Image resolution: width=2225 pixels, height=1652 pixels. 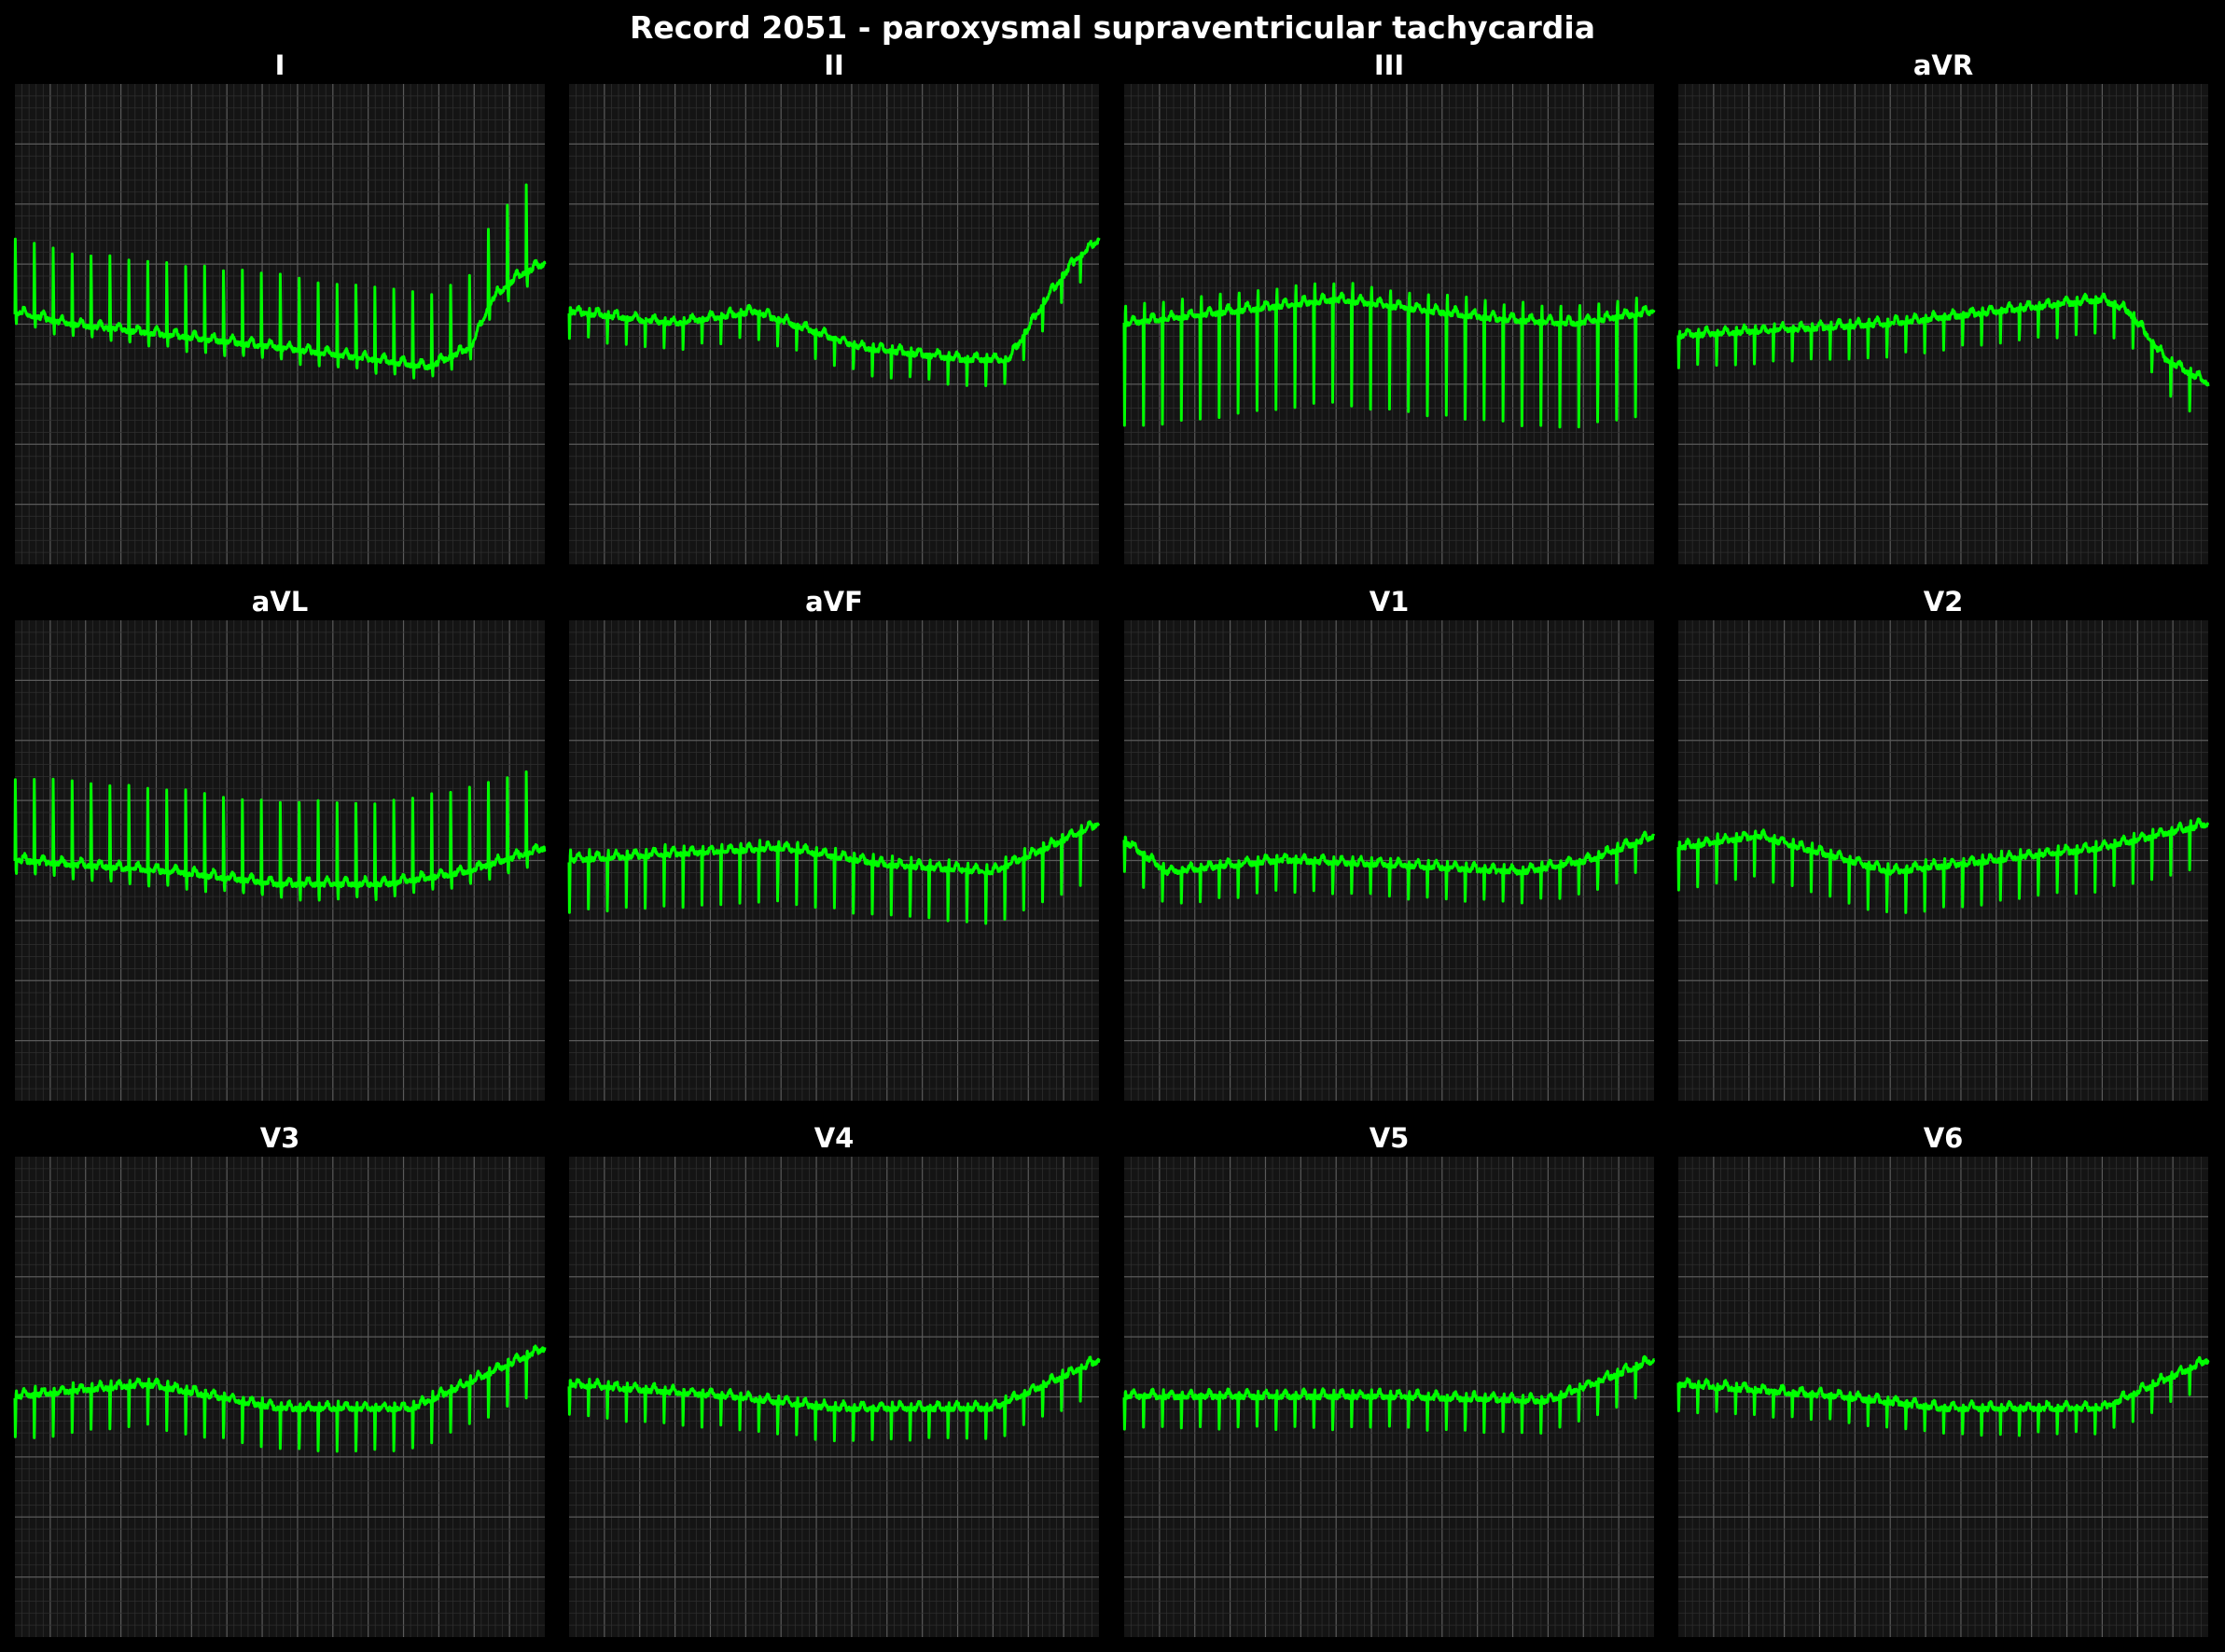 What do you see at coordinates (280, 602) in the screenshot?
I see `lead-title-avl: aVL` at bounding box center [280, 602].